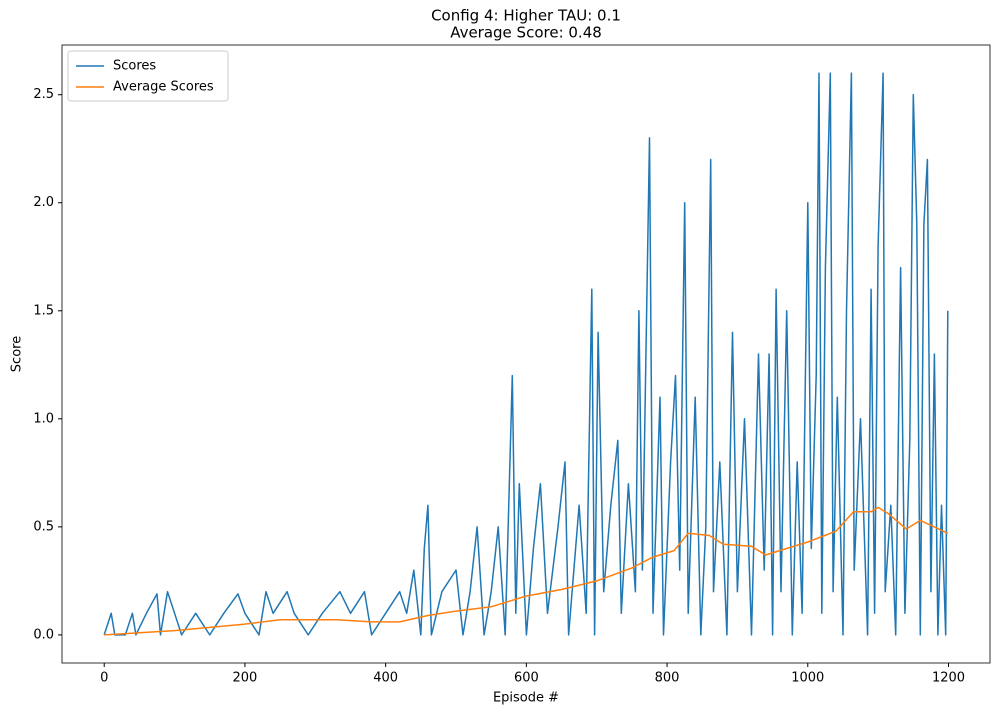 The image size is (1001, 717). Describe the element at coordinates (43, 310) in the screenshot. I see `y-tick-label: 1.5` at that location.